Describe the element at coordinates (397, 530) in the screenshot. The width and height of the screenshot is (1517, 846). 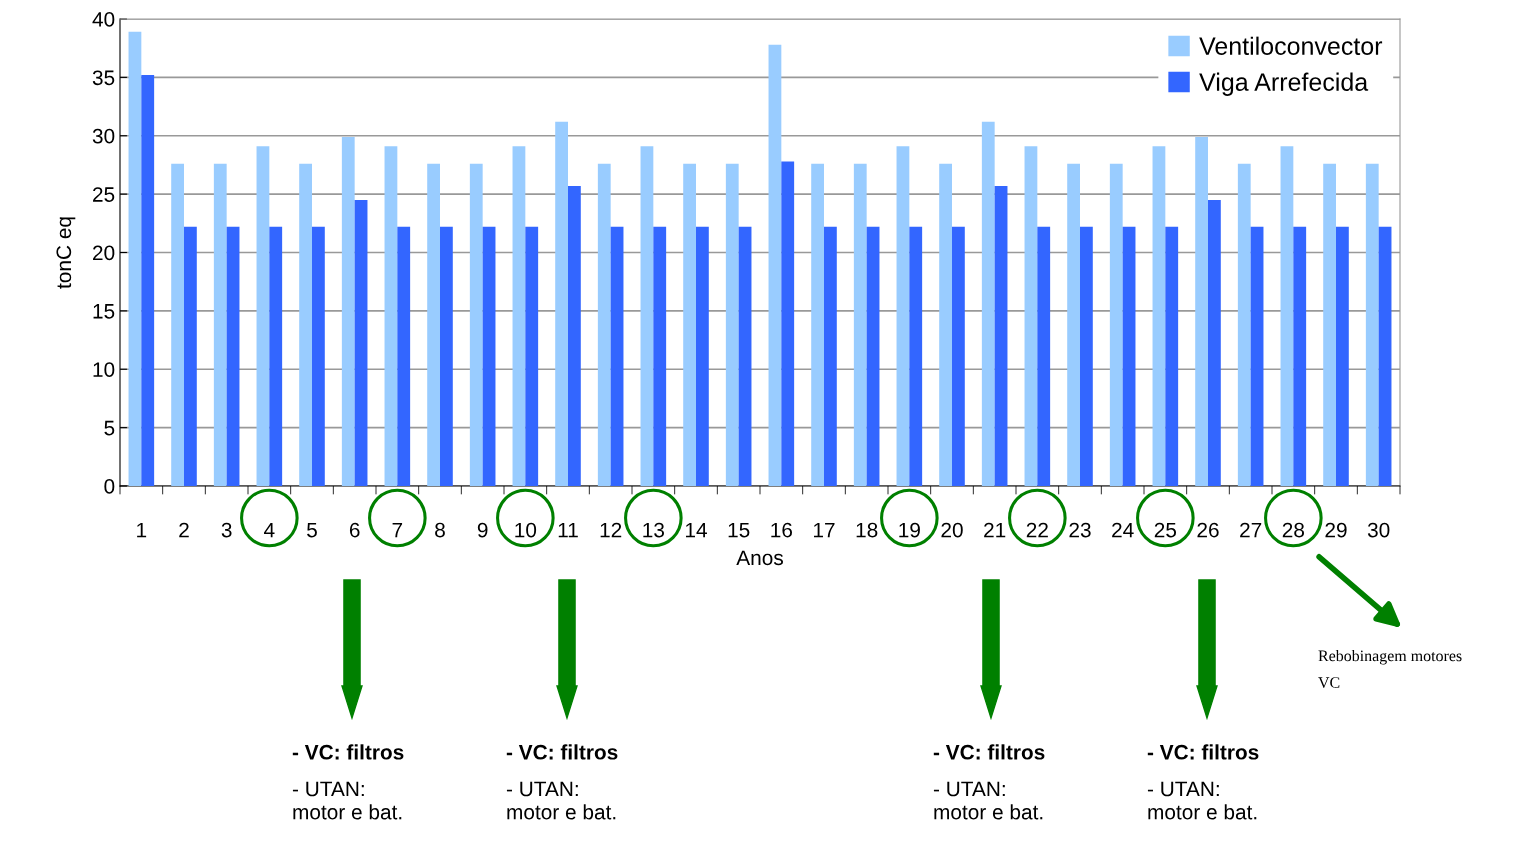
I see `x-tick-label: 7` at that location.